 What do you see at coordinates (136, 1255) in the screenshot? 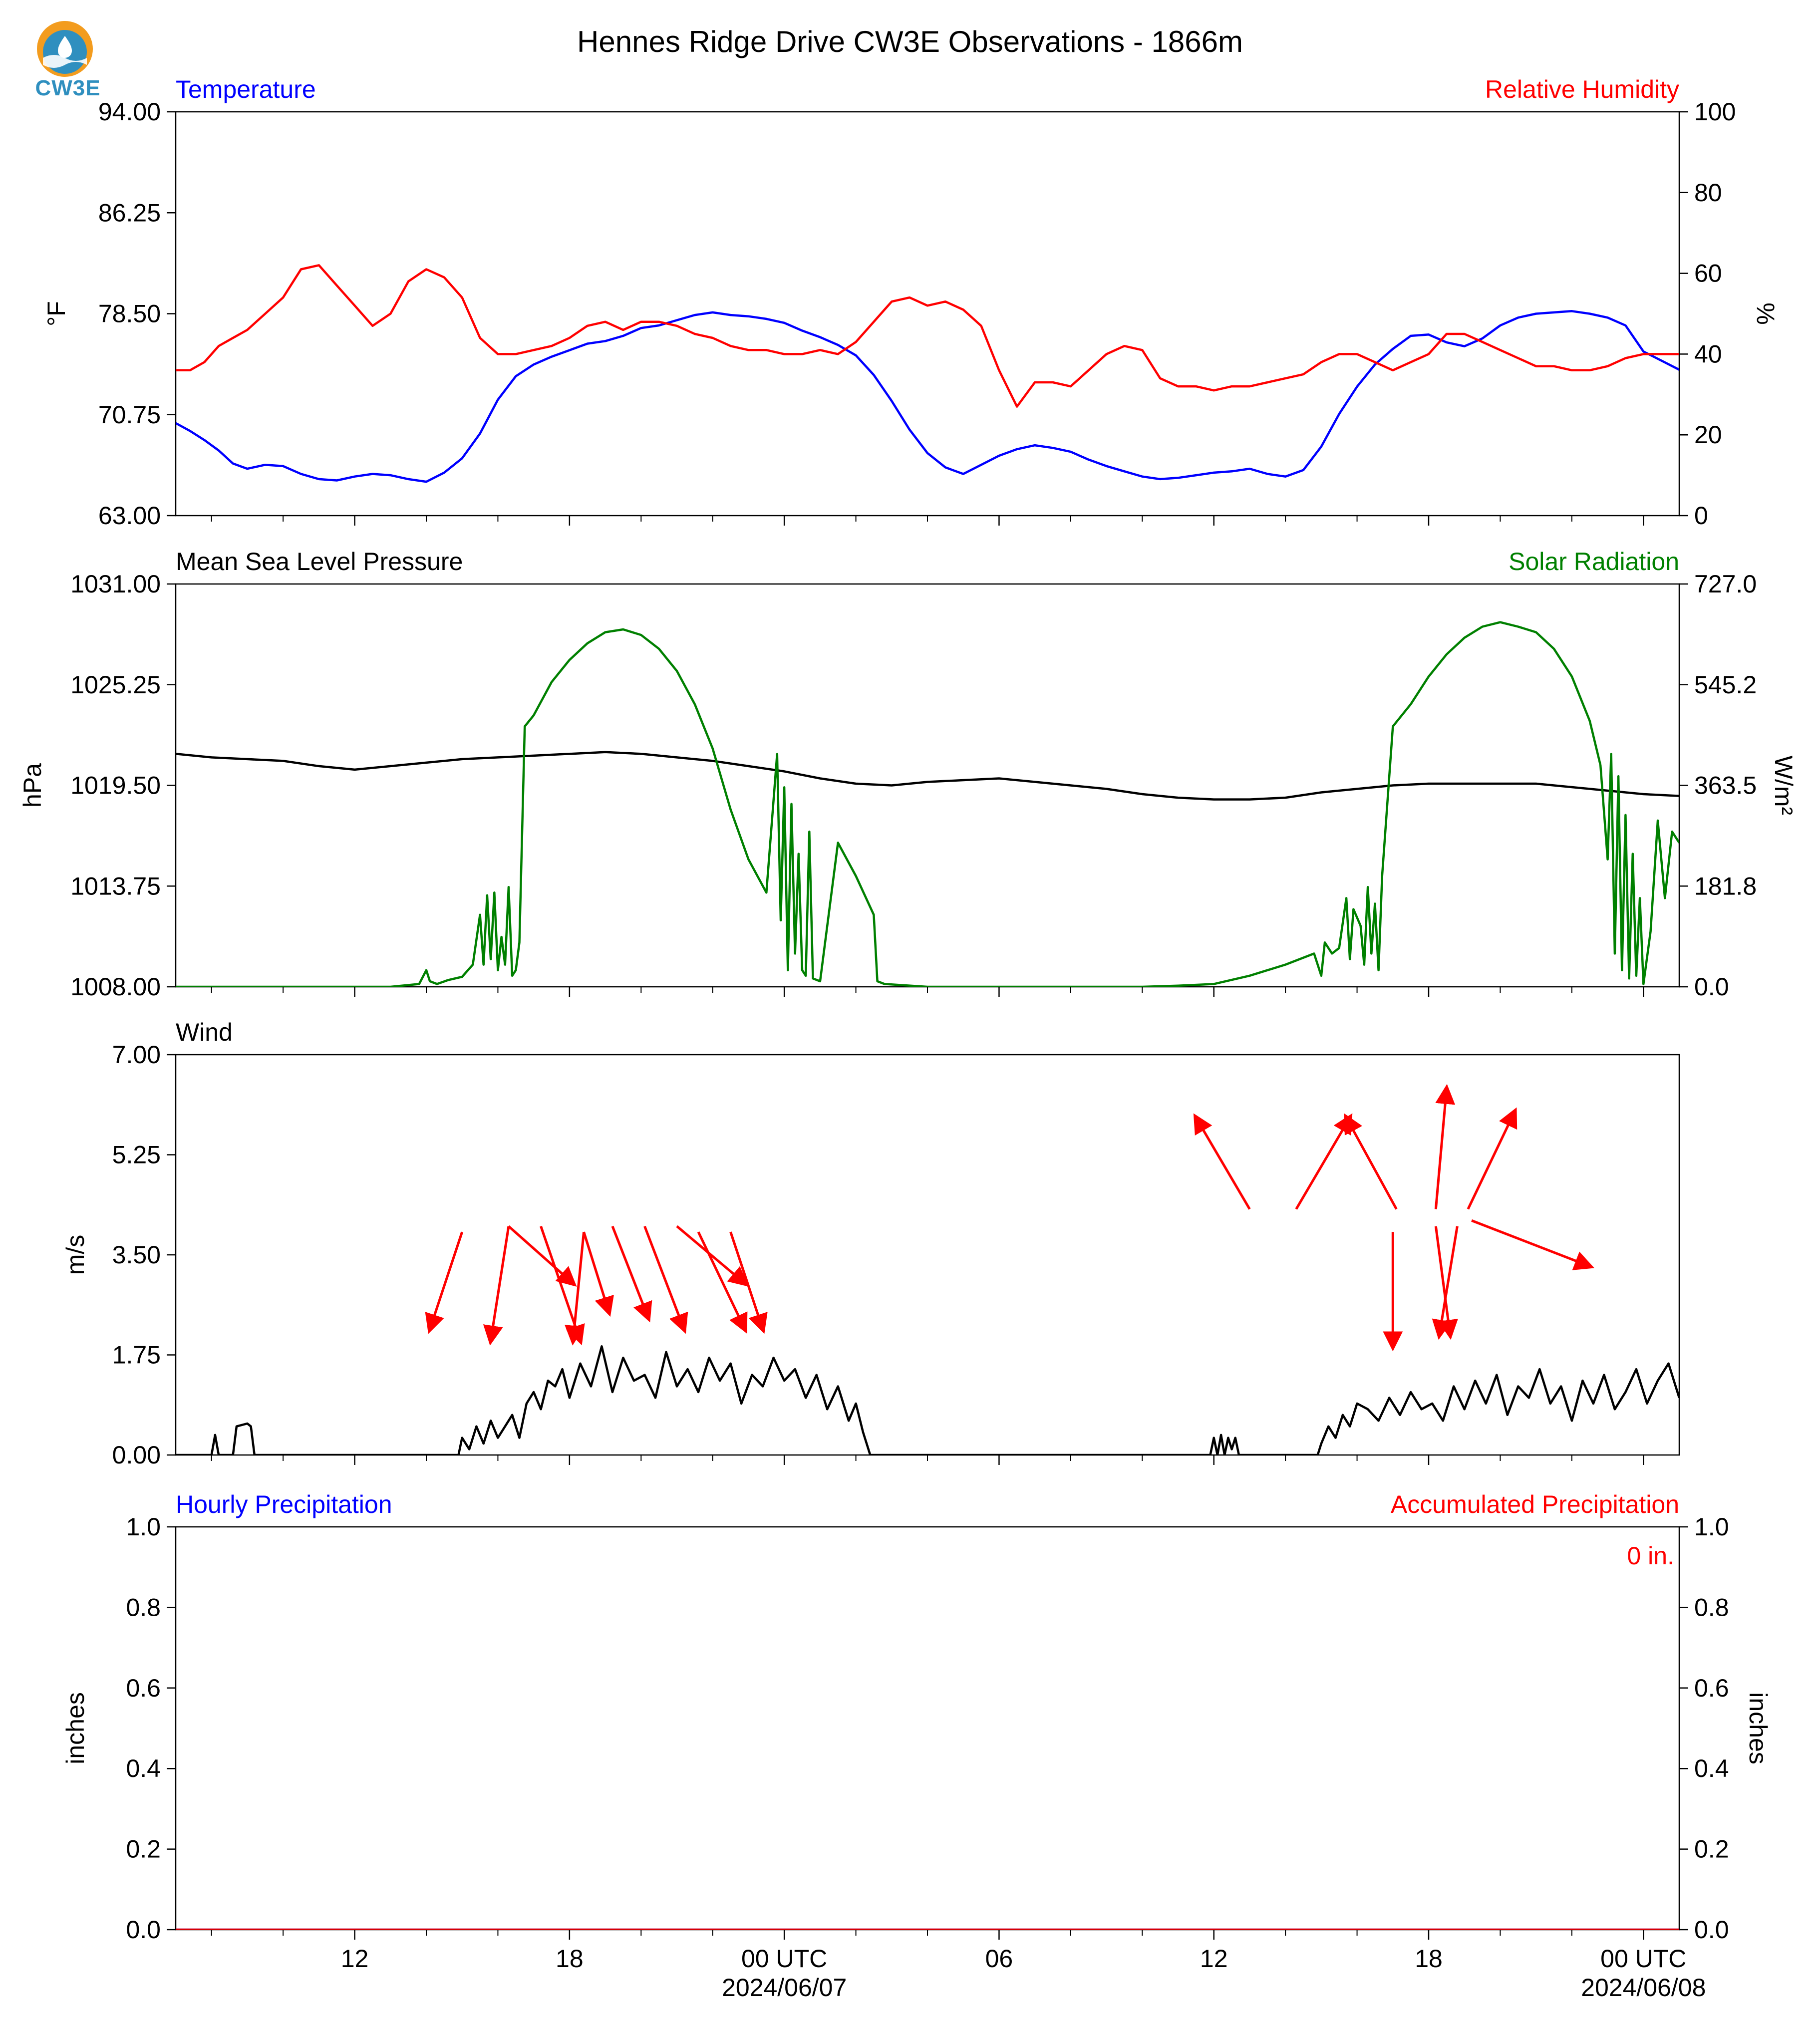
I see `y-left-tick-label: 3.50` at bounding box center [136, 1255].